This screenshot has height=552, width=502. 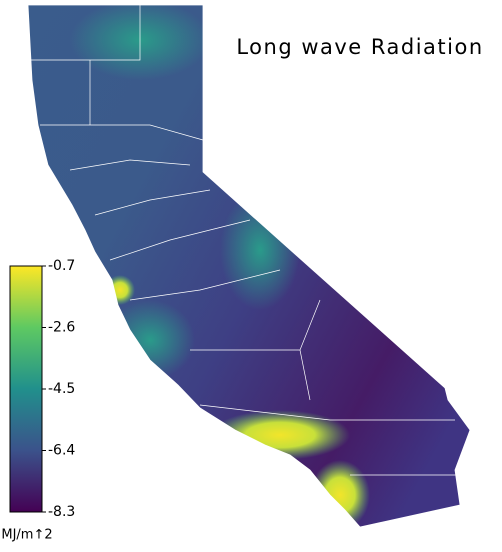 I want to click on colorbar-tick-label: -6.4, so click(x=61, y=451).